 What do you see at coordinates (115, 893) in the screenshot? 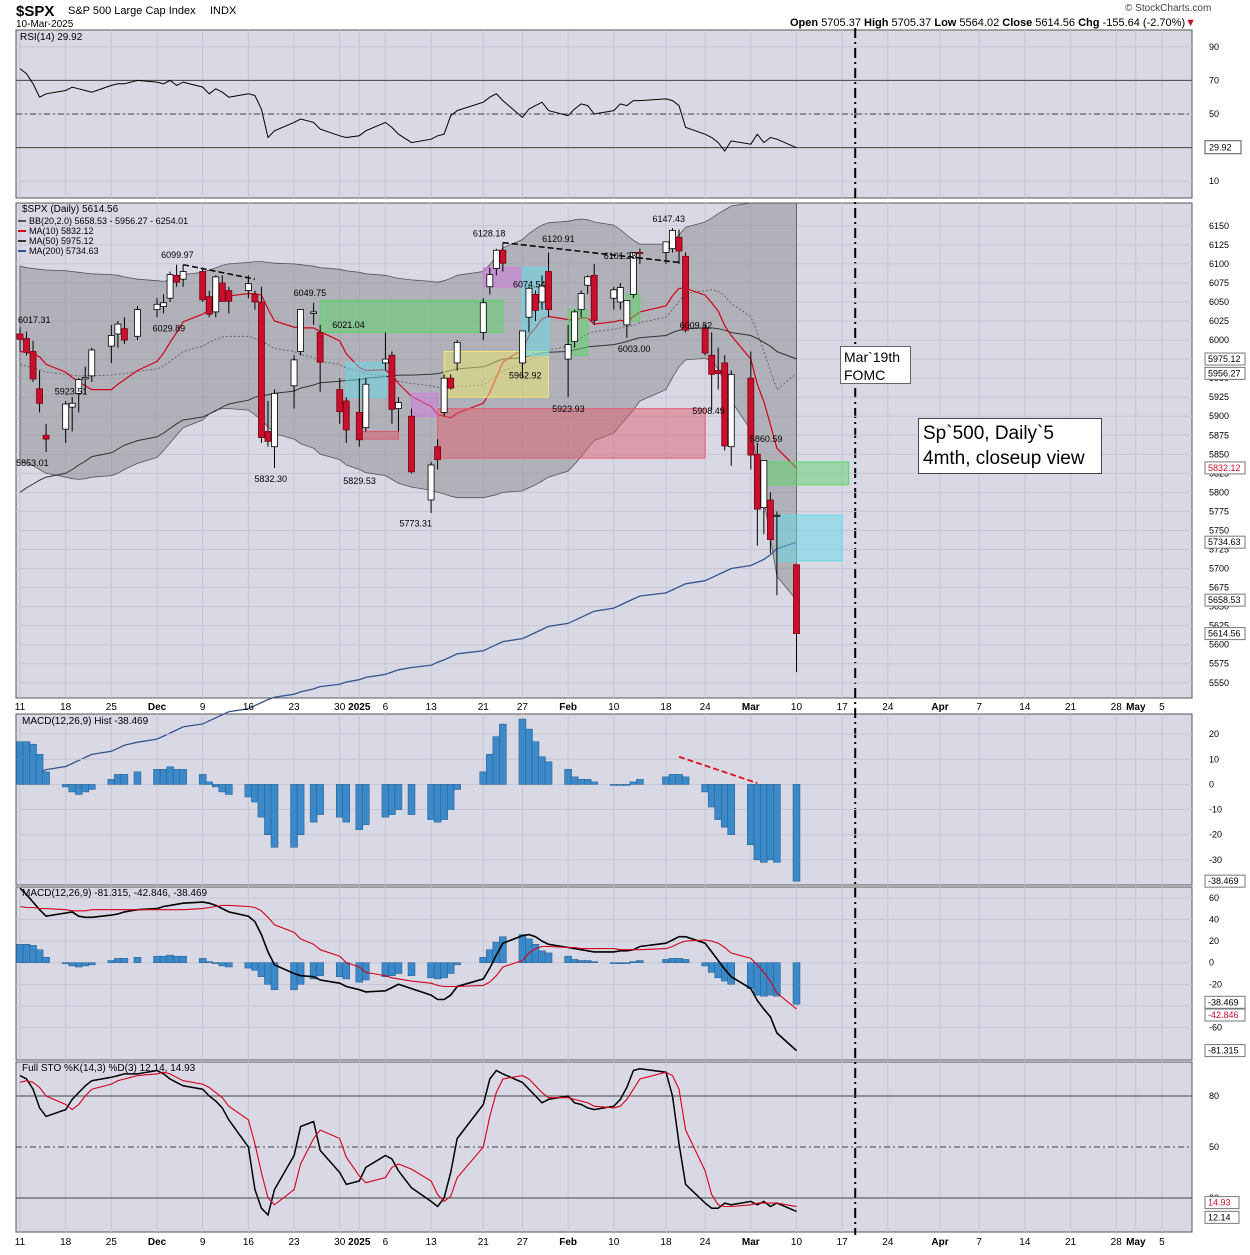
I see `macd-title: MACD(12,26,9) -81.315, -42.846, -38.469` at bounding box center [115, 893].